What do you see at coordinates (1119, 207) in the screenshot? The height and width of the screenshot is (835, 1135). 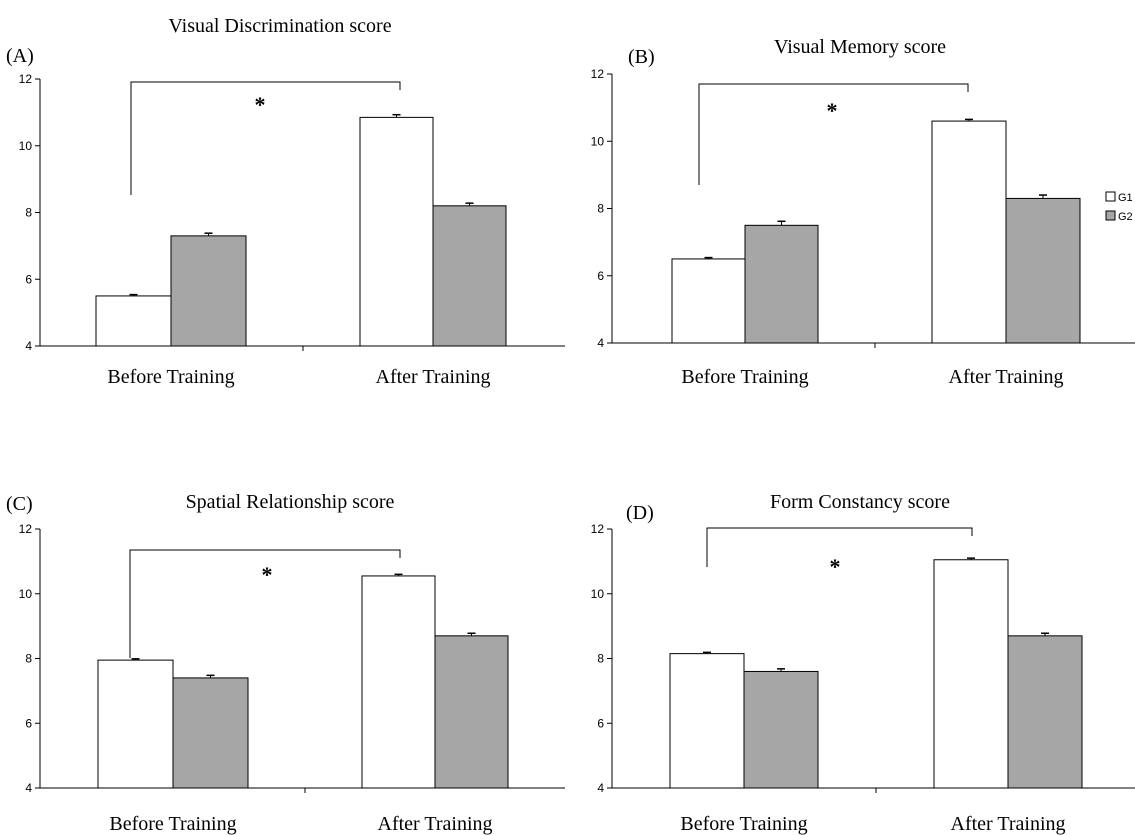 I see `legend: G1 G2` at bounding box center [1119, 207].